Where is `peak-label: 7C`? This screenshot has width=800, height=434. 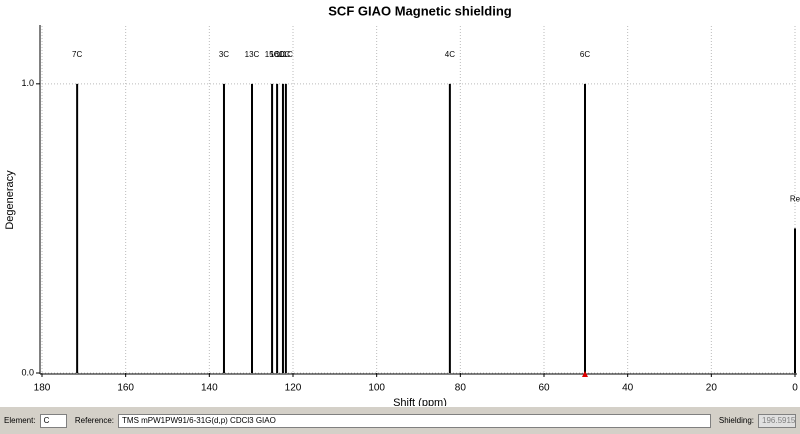
peak-label: 7C is located at coordinates (77, 54).